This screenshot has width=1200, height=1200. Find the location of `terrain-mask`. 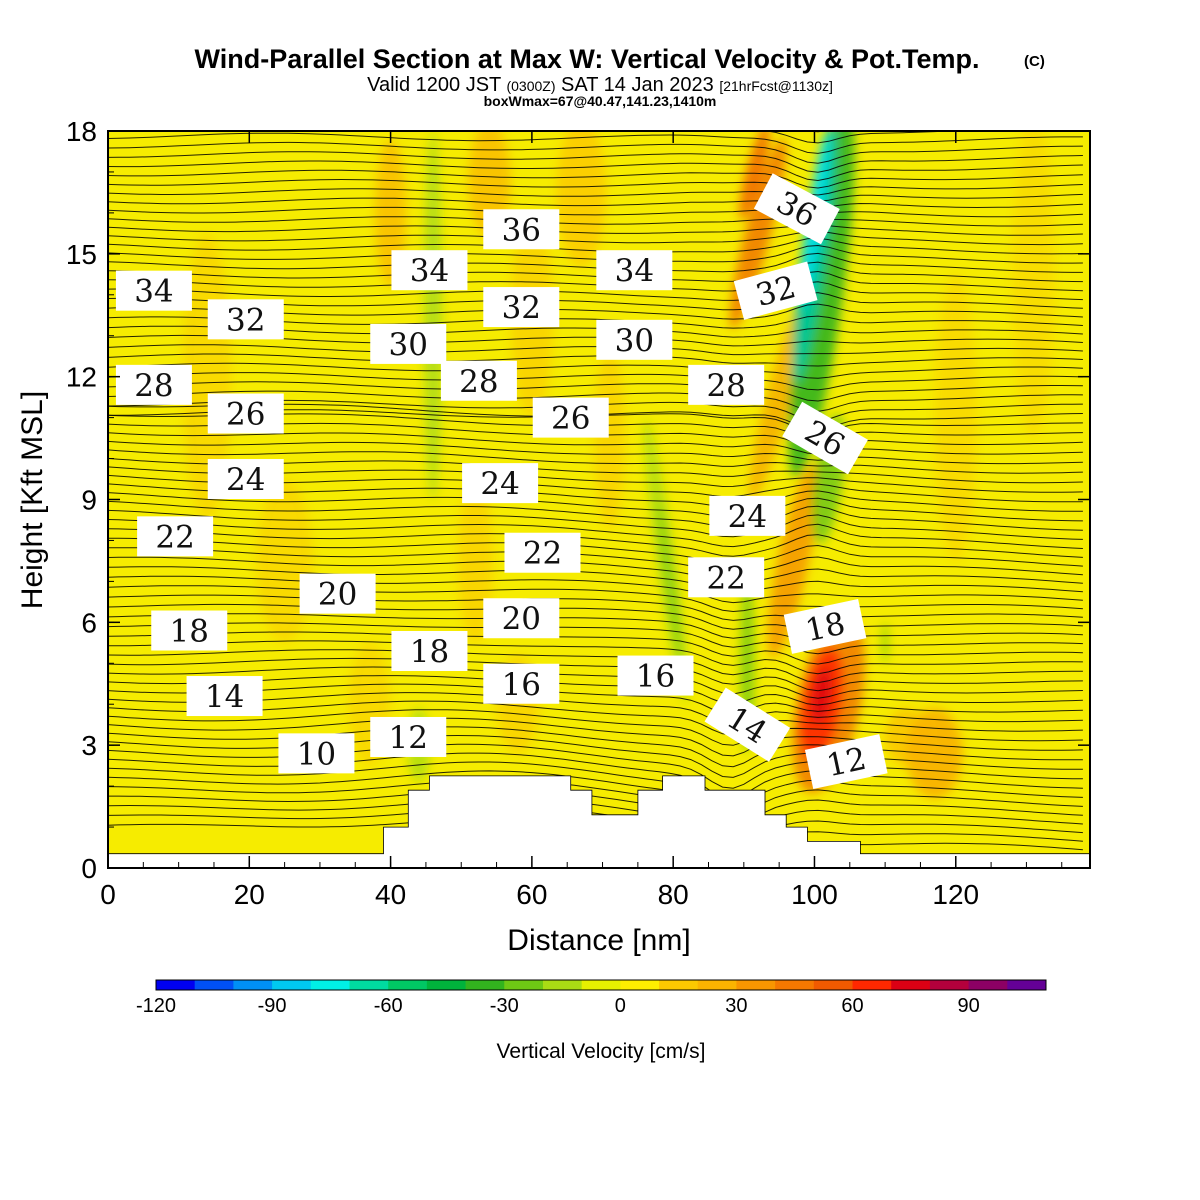

terrain-mask is located at coordinates (599, 821).